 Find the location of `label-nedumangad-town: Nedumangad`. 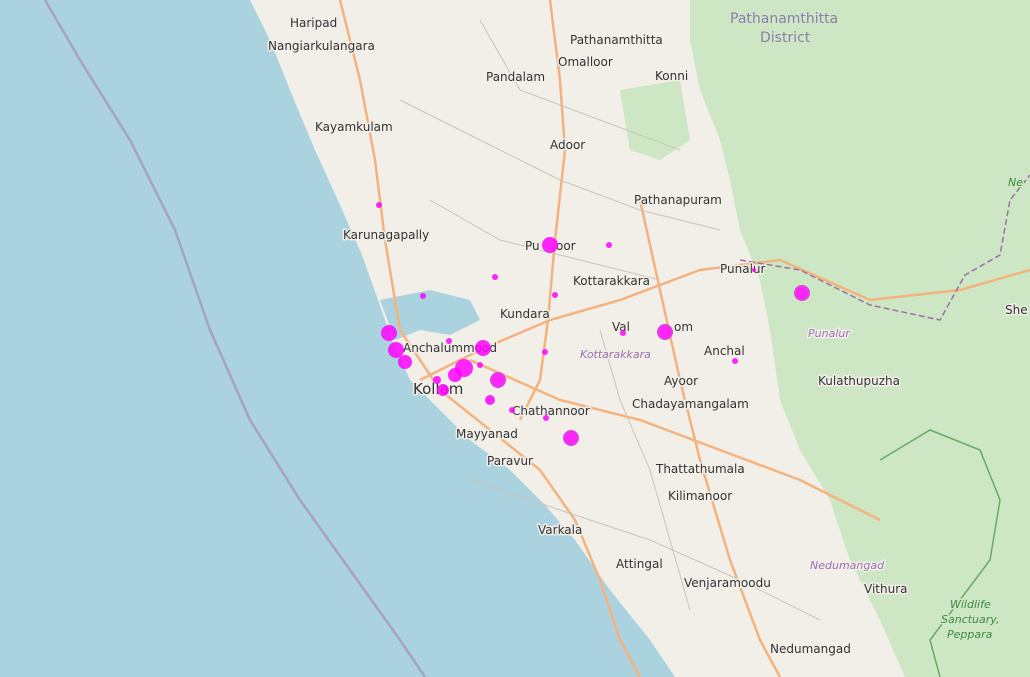

label-nedumangad-town: Nedumangad is located at coordinates (810, 649).